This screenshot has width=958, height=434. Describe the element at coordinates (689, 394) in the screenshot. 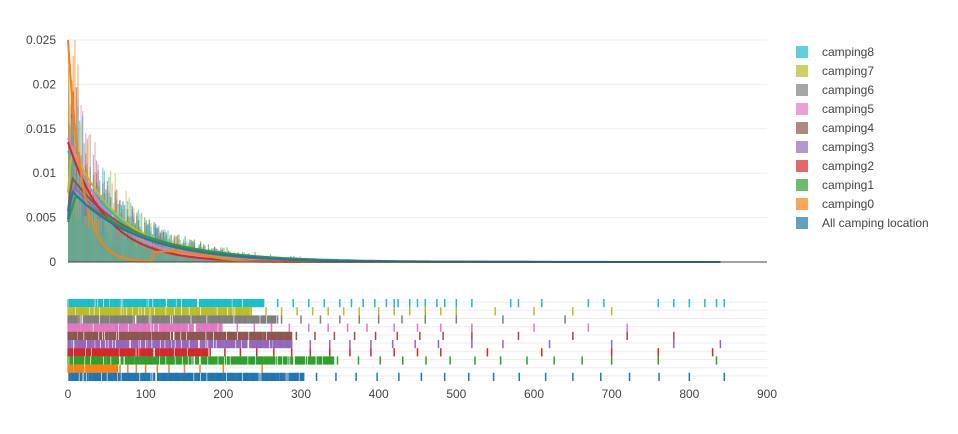

I see `x-tick-label: 800` at that location.